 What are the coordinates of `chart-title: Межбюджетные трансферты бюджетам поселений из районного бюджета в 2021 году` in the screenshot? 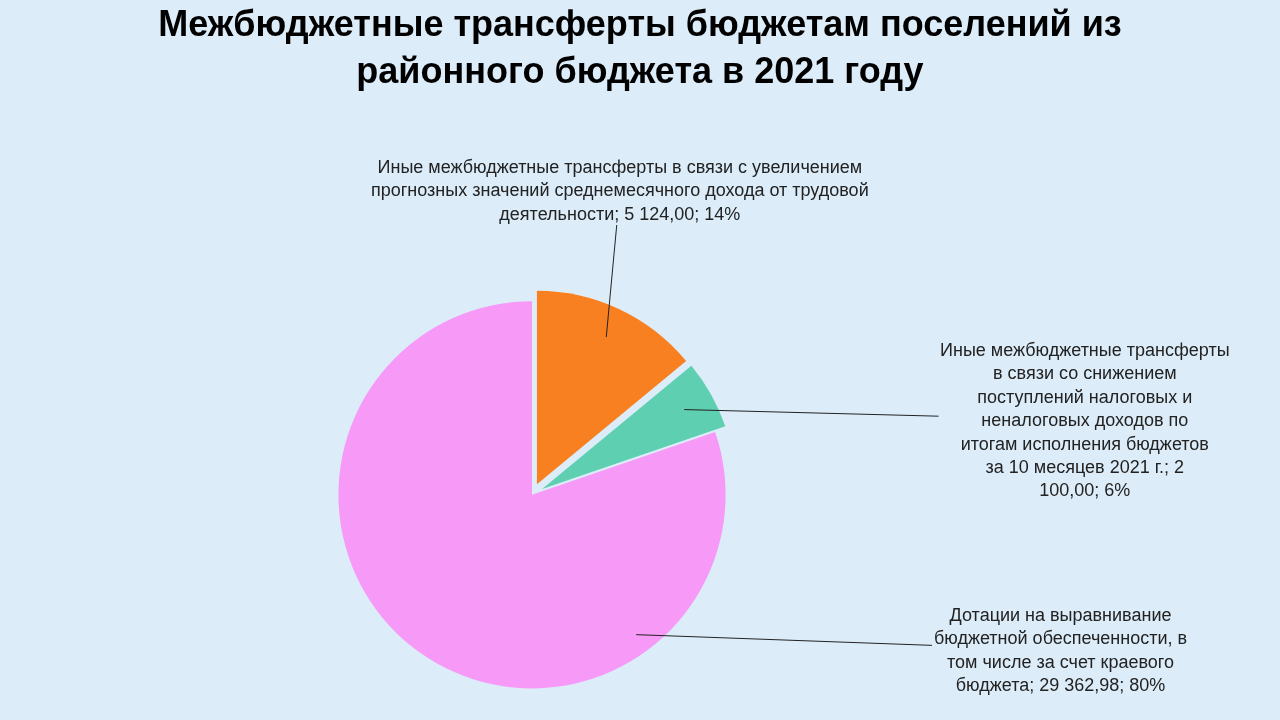 It's located at (640, 47).